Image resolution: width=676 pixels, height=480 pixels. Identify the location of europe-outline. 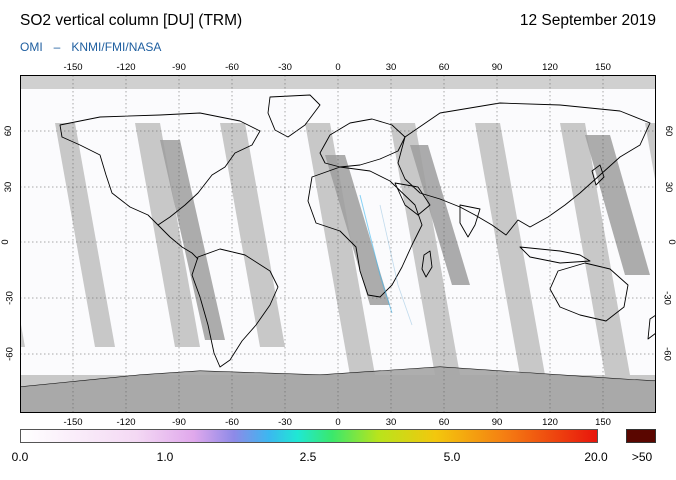
(362, 143).